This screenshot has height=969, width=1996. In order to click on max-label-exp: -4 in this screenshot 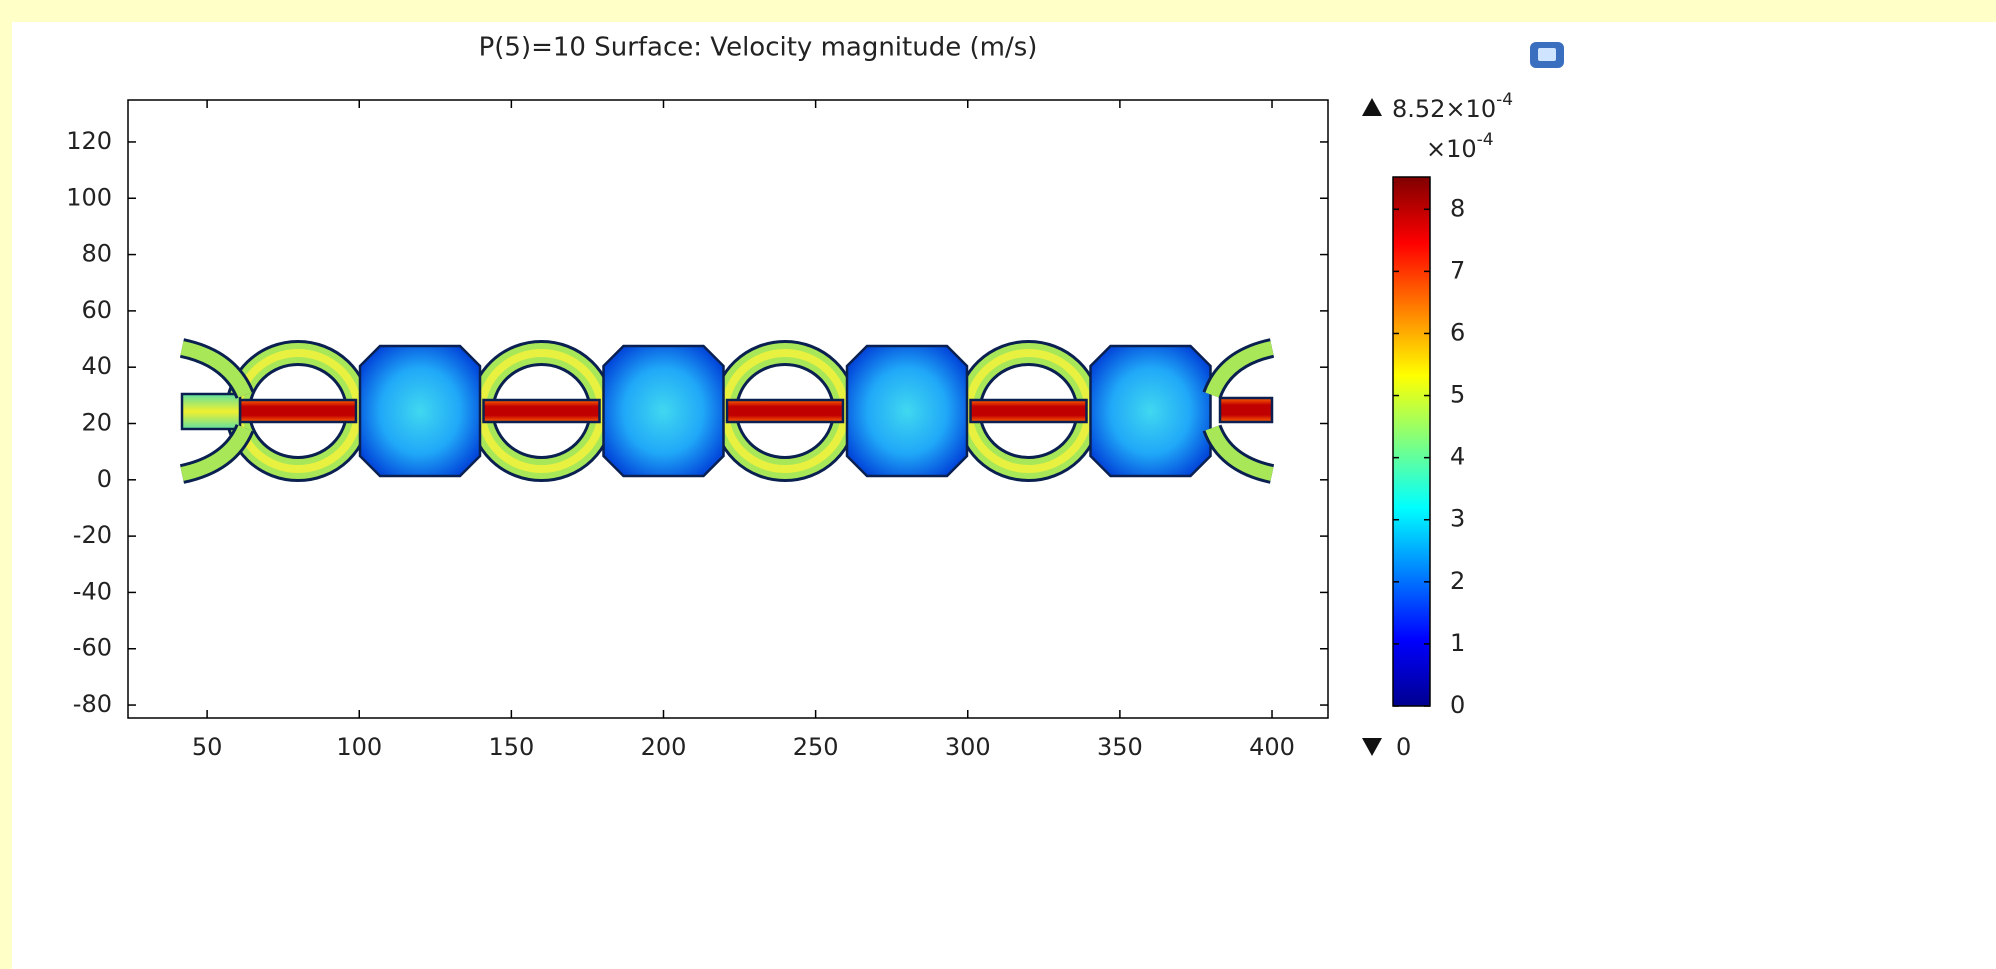, I will do `click(1504, 100)`.